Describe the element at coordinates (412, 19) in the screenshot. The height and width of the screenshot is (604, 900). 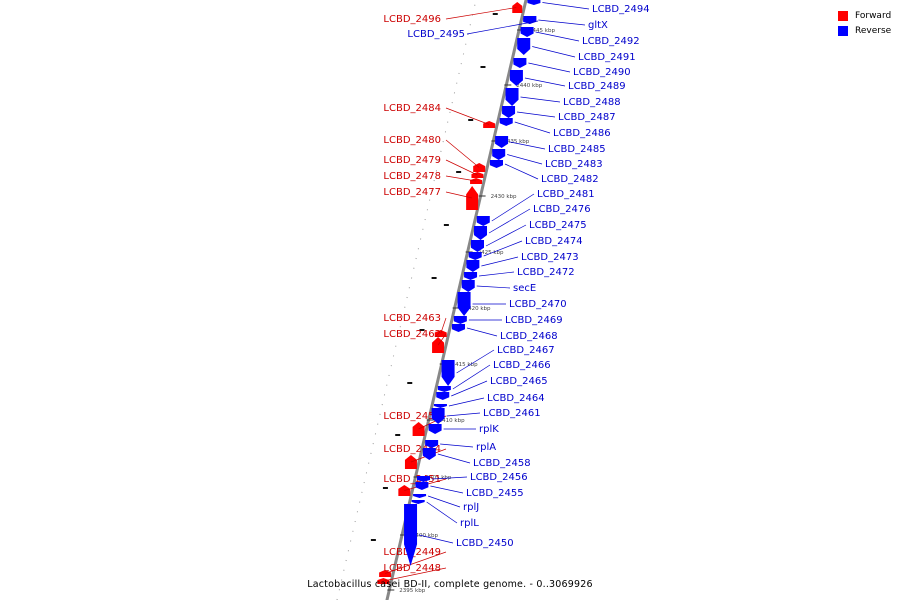
I see `forward-gene-label: LCBD_2496` at that location.